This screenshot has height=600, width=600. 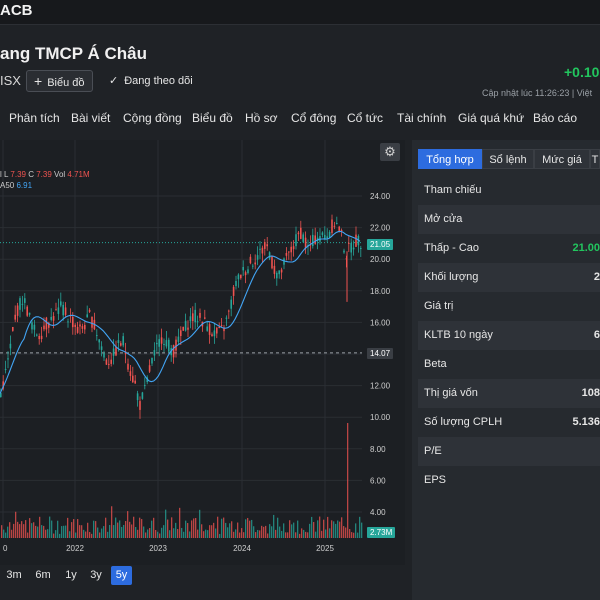 What do you see at coordinates (380, 353) in the screenshot?
I see `ref-price-tag: 14.07` at bounding box center [380, 353].